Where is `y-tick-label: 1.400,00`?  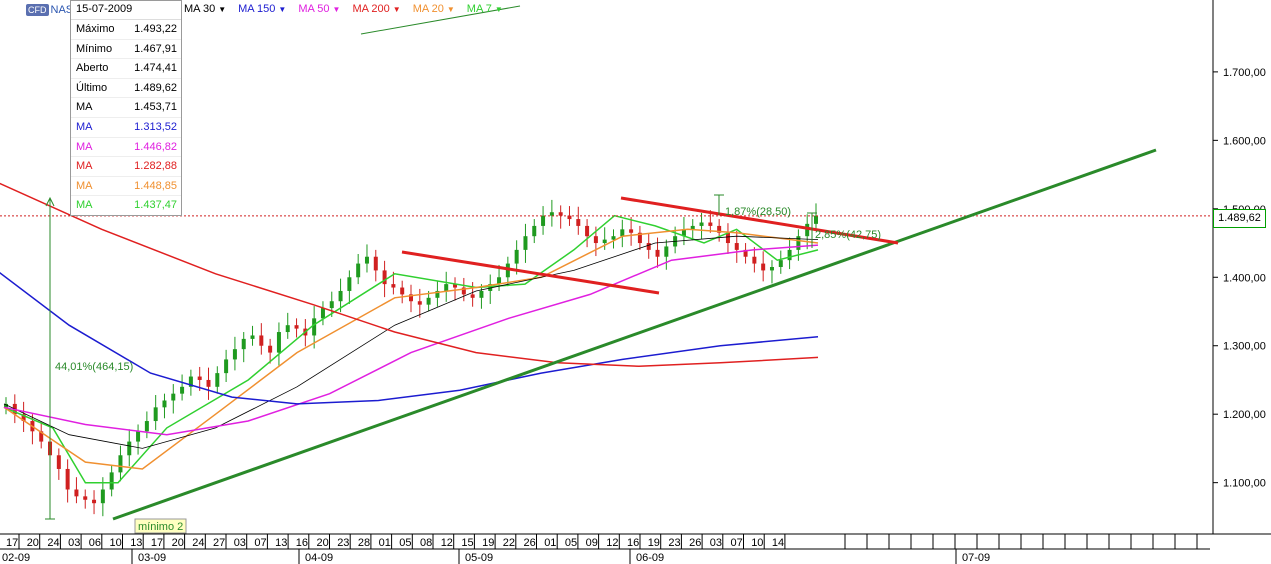
y-tick-label: 1.400,00 is located at coordinates (1244, 278).